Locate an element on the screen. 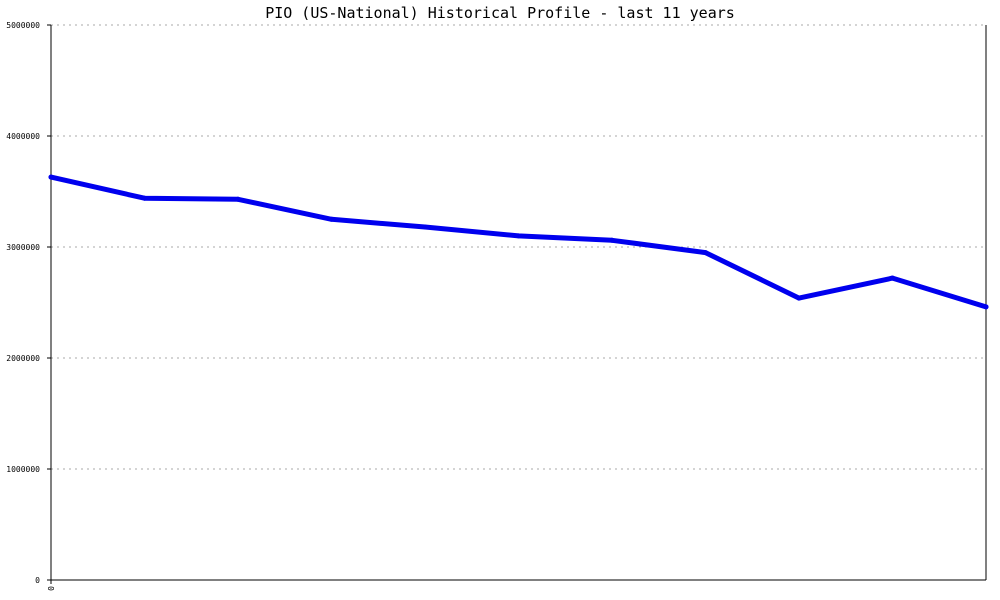  x-tick-label: 0 is located at coordinates (51, 588).